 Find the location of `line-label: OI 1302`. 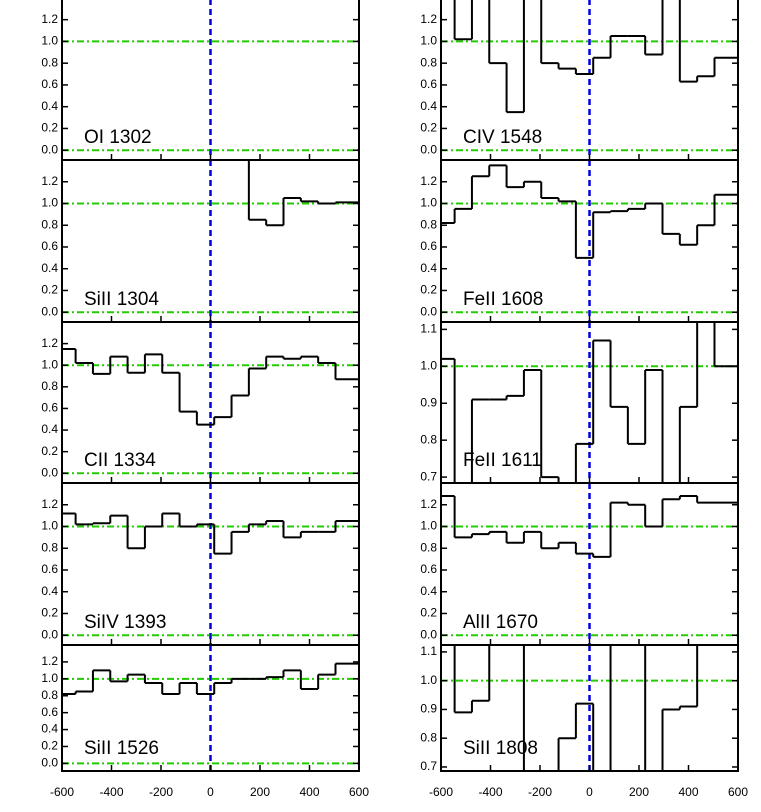

line-label: OI 1302 is located at coordinates (118, 137).